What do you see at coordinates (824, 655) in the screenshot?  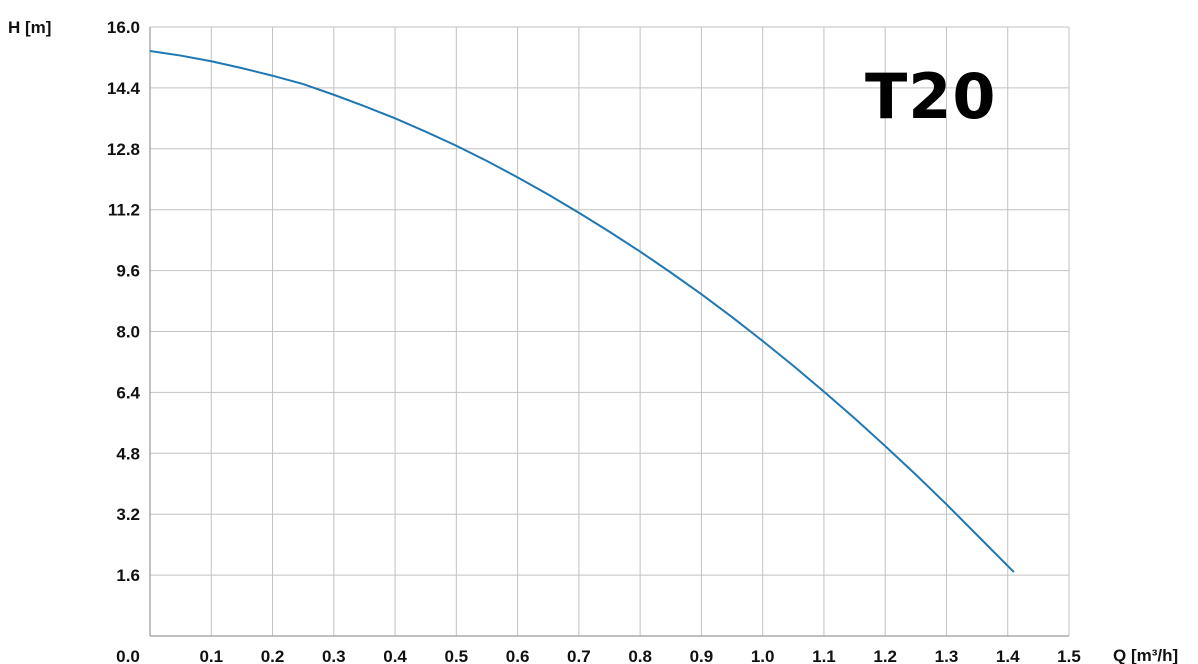 I see `x-tick-label: 1.1` at bounding box center [824, 655].